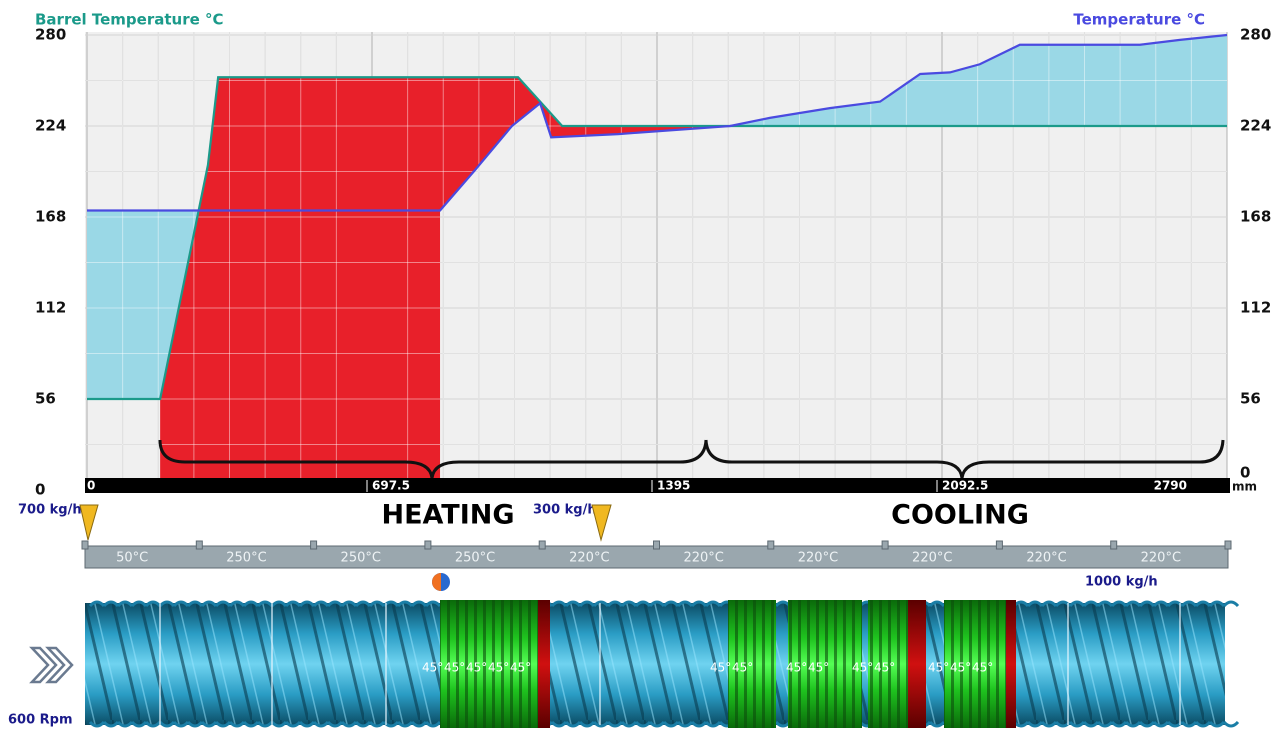 The width and height of the screenshot is (1285, 735). I want to click on x-axis-unit: mm, so click(1244, 487).